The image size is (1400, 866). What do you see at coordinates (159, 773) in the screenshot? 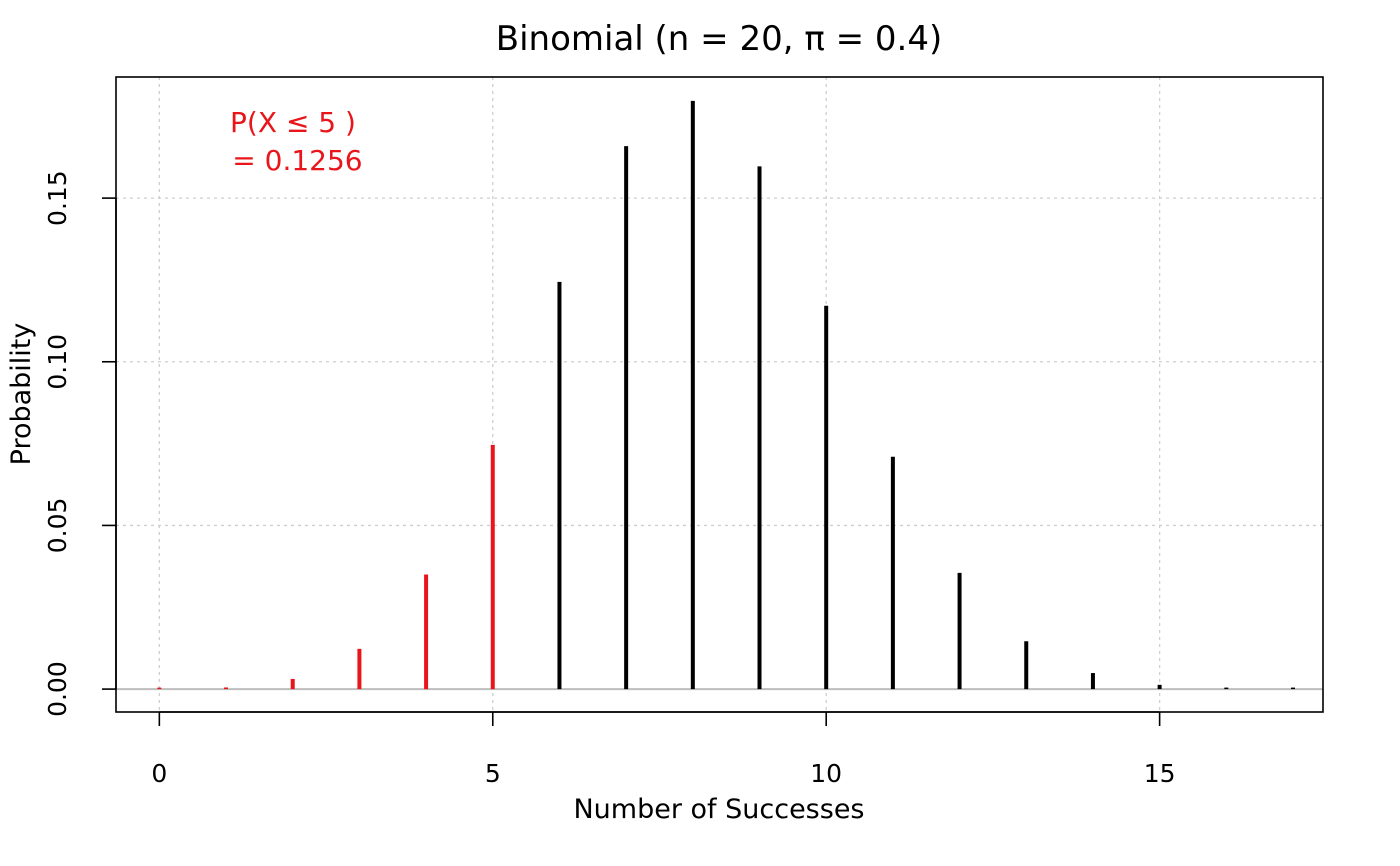
I see `x-tick-label-0: 0` at bounding box center [159, 773].